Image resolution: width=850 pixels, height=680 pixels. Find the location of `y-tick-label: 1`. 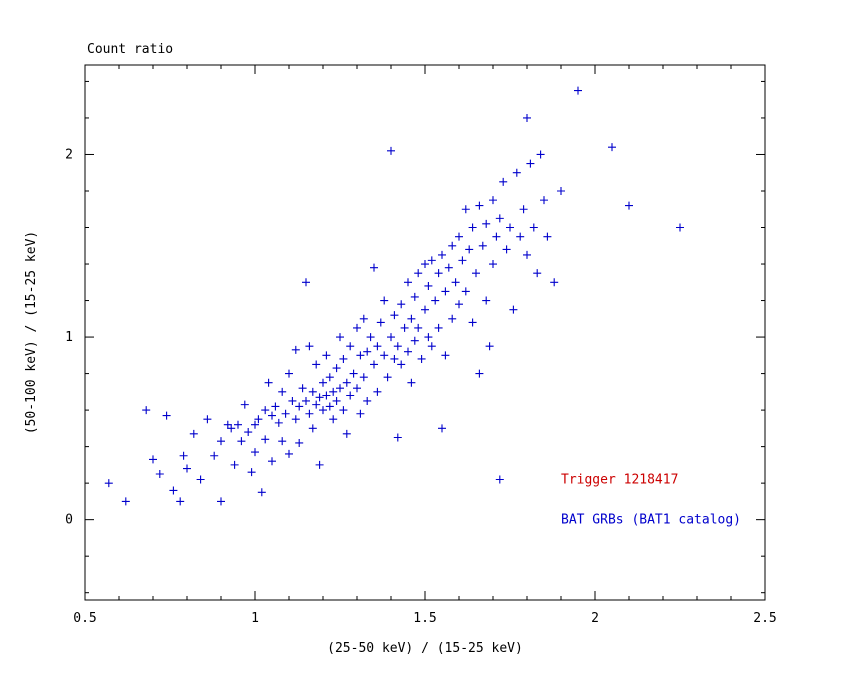

y-tick-label: 1 is located at coordinates (69, 337).